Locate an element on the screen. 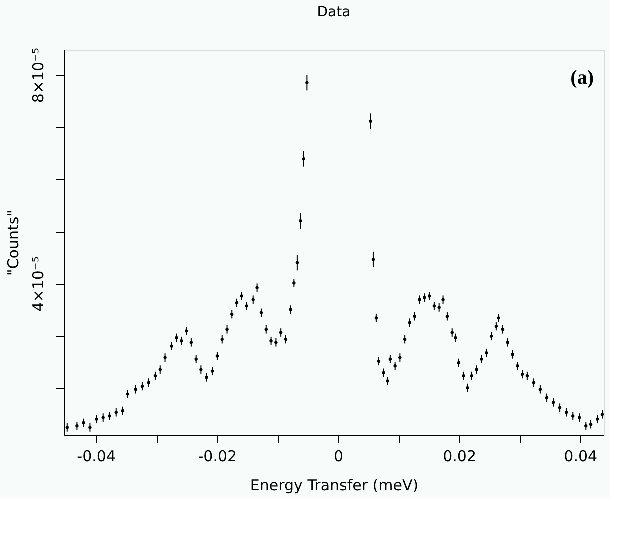 The width and height of the screenshot is (643, 550). x-tick-label: 0 is located at coordinates (339, 457).